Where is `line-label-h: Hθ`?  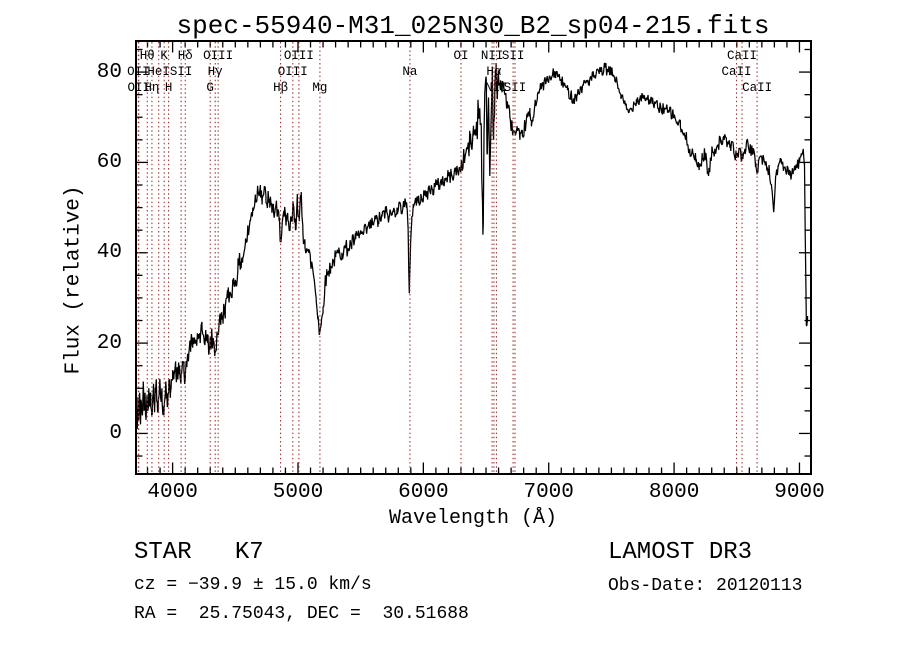 line-label-h: Hθ is located at coordinates (147, 56).